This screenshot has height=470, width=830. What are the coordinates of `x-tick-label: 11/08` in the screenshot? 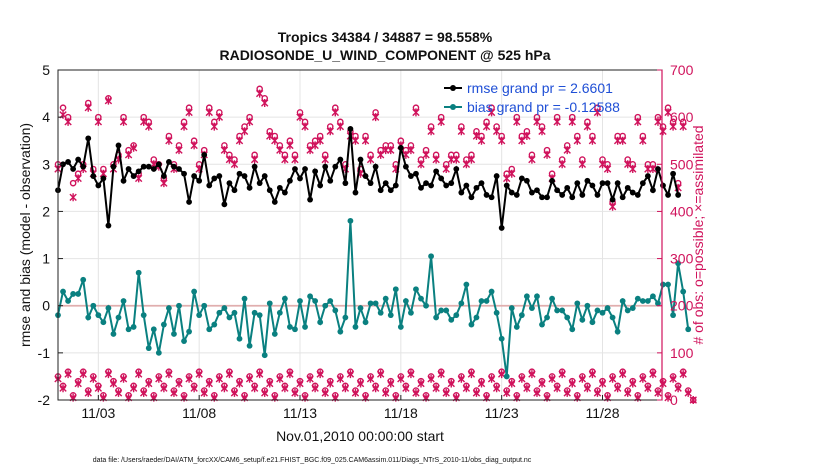 It's located at (199, 413).